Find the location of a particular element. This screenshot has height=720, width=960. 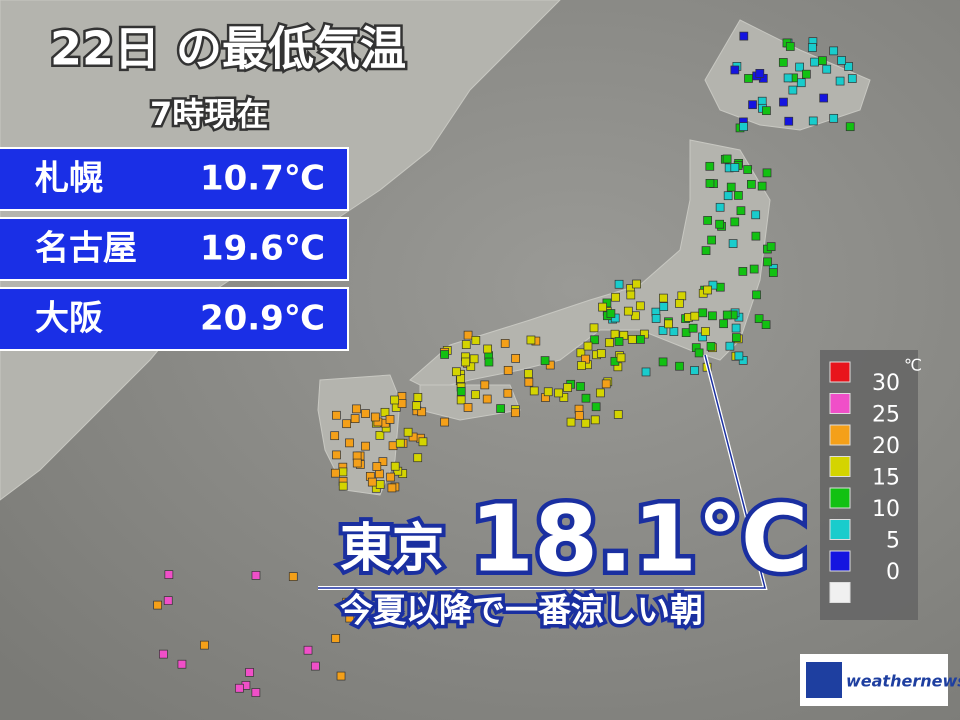

city-list: 札幌 10.7℃ 名古屋 19.6℃ 大阪 20.9℃ is located at coordinates (174, 249).